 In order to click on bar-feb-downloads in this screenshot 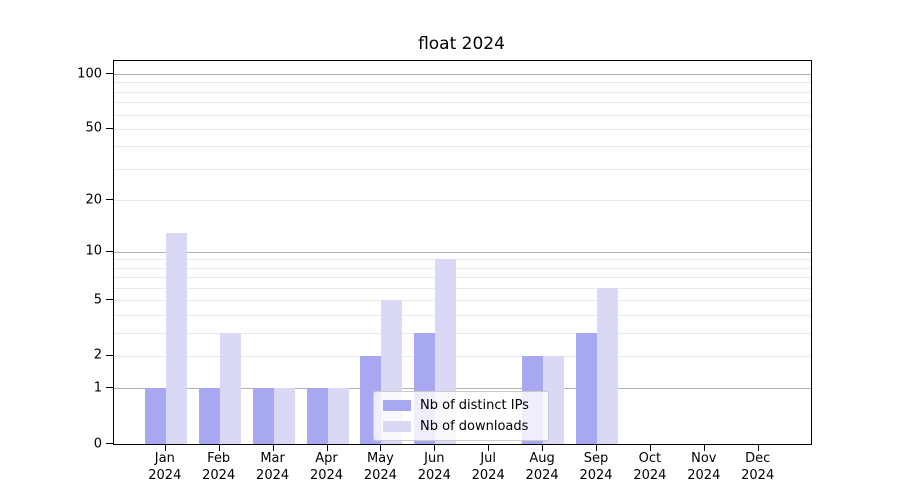, I will do `click(230, 388)`.